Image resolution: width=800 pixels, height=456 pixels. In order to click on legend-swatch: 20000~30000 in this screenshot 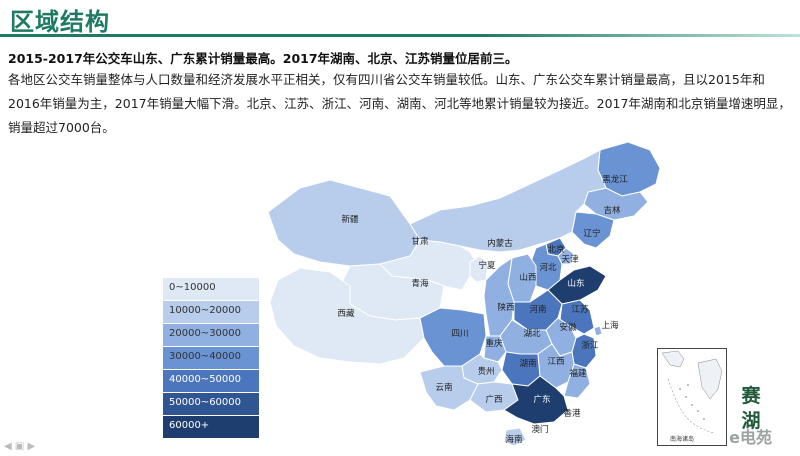, I will do `click(211, 335)`.